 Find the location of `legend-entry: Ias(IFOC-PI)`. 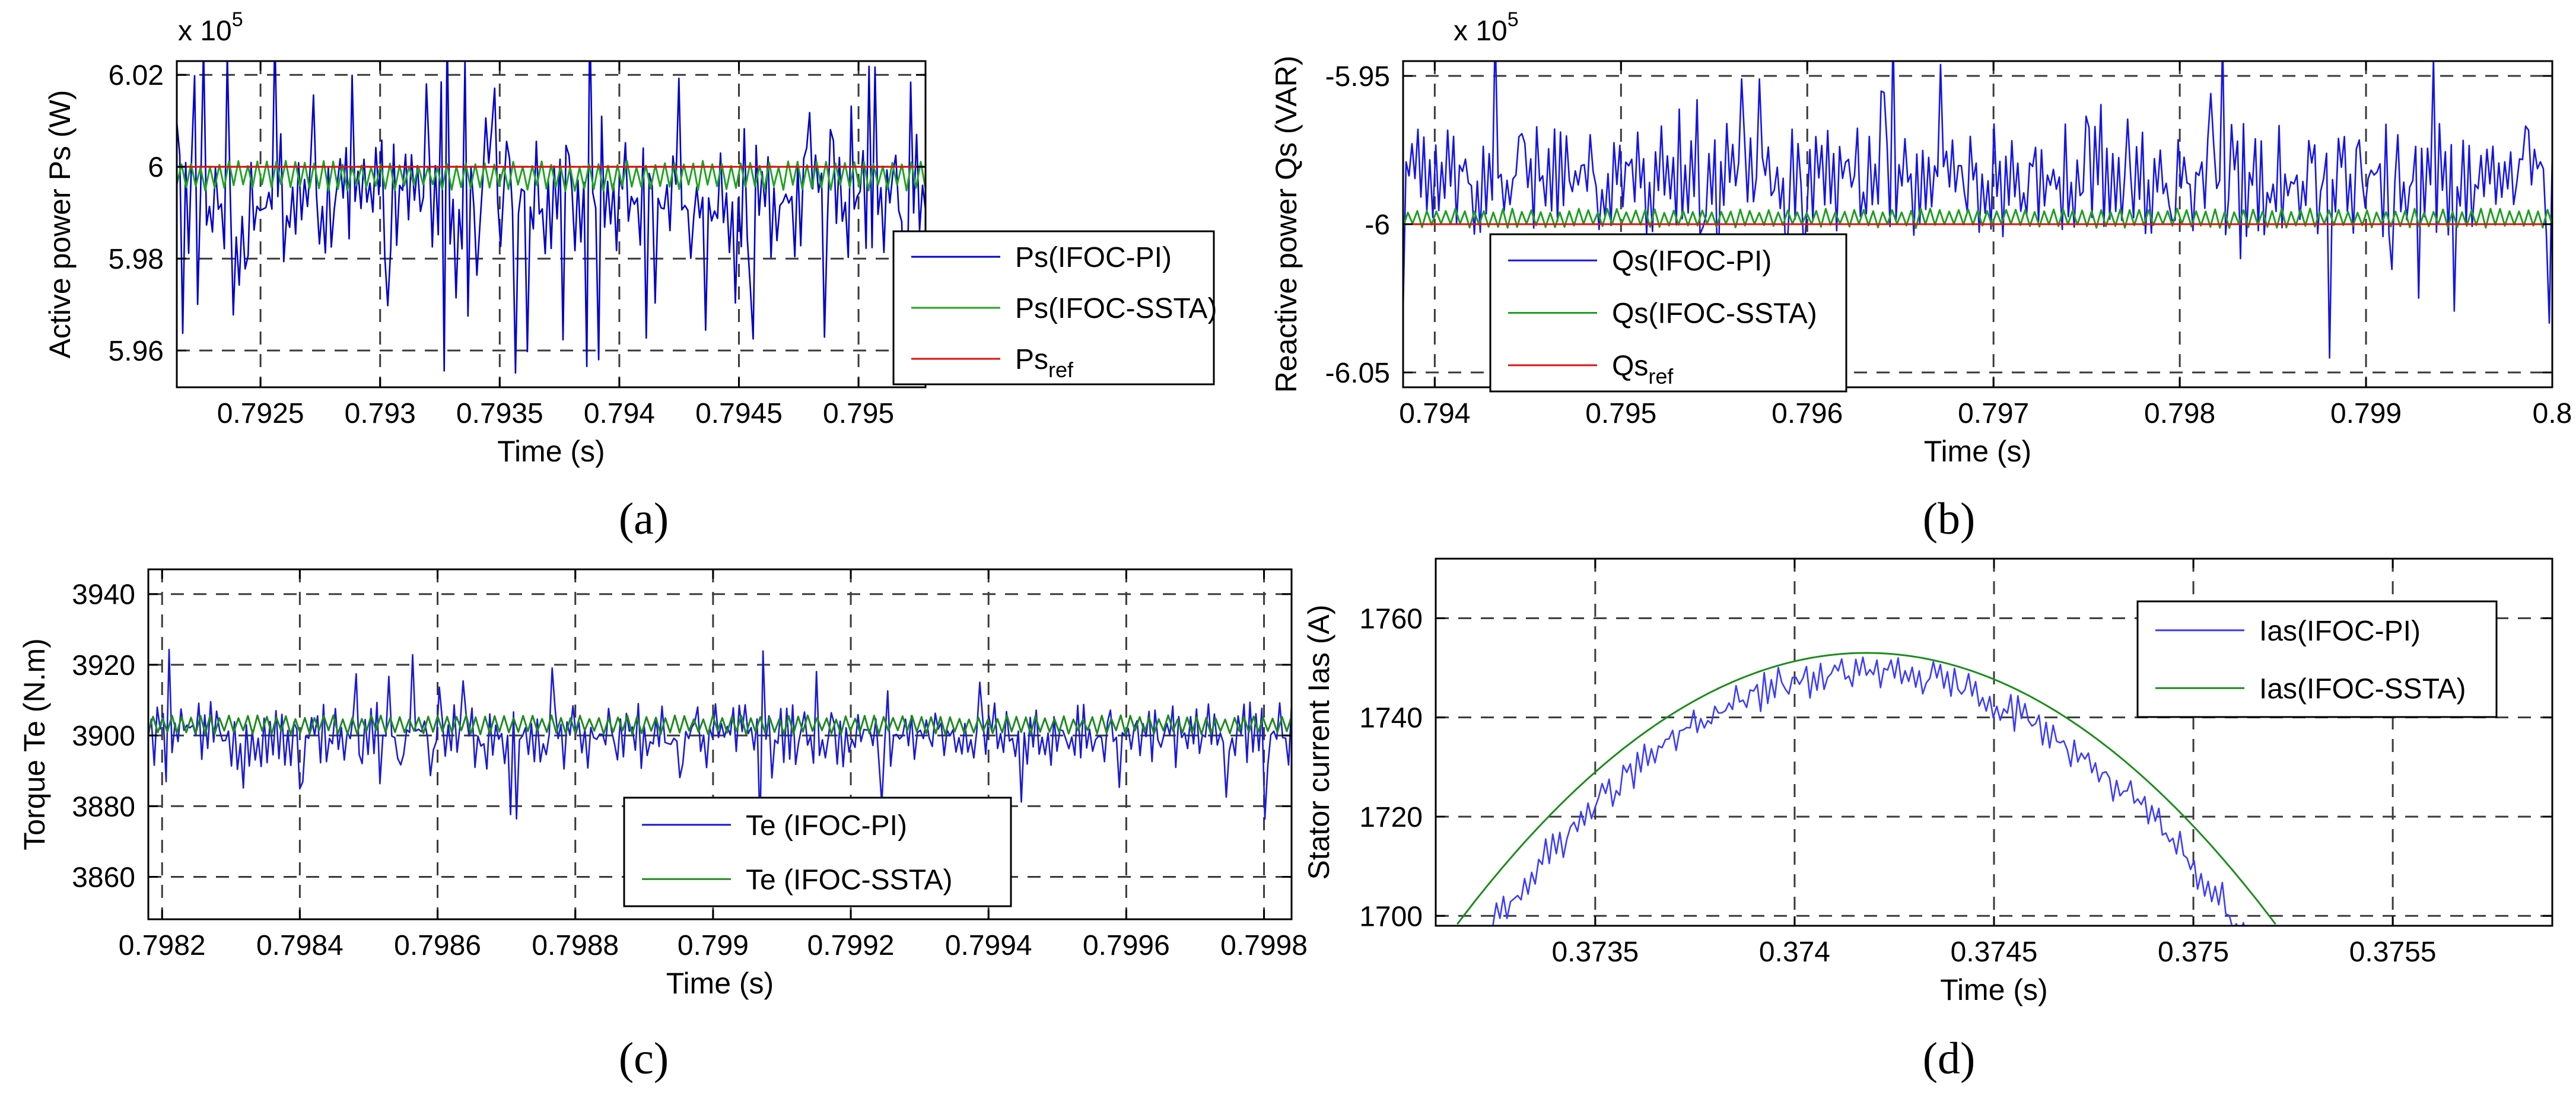

legend-entry: Ias(IFOC-PI) is located at coordinates (2340, 631).